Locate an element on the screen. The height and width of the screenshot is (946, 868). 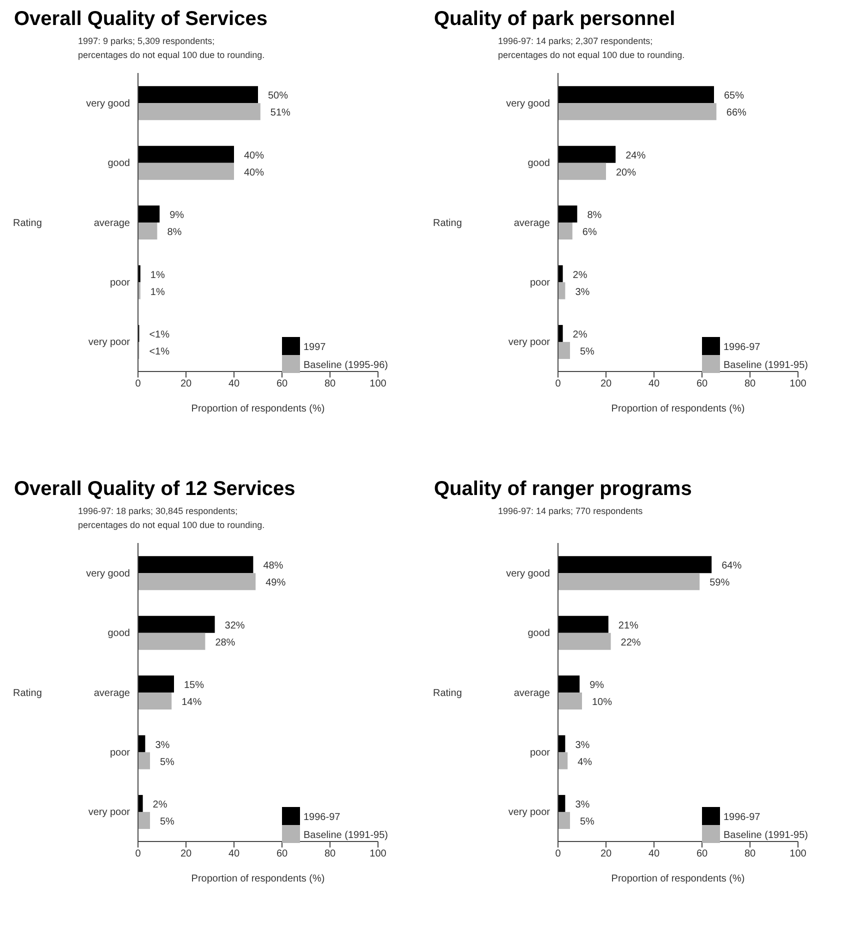
data-label: 9% is located at coordinates (177, 216).